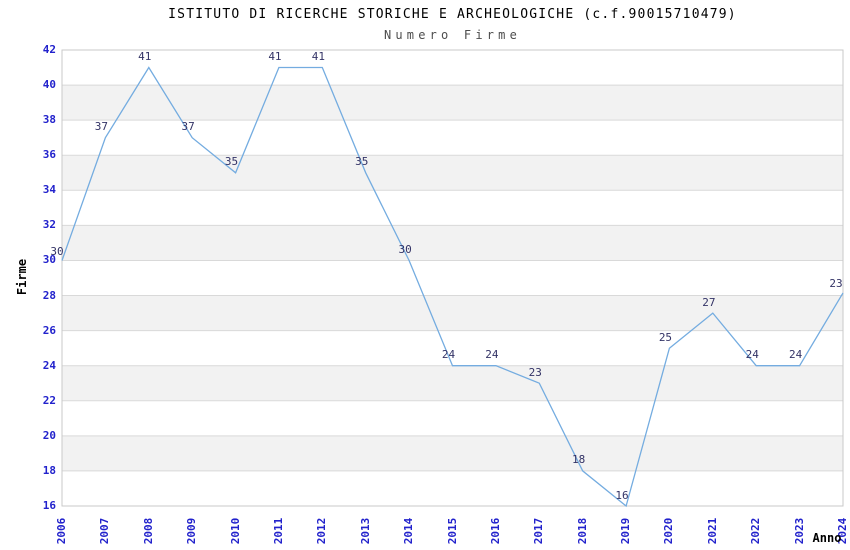  I want to click on chart-subtitle: Numero Firme, so click(452, 35).